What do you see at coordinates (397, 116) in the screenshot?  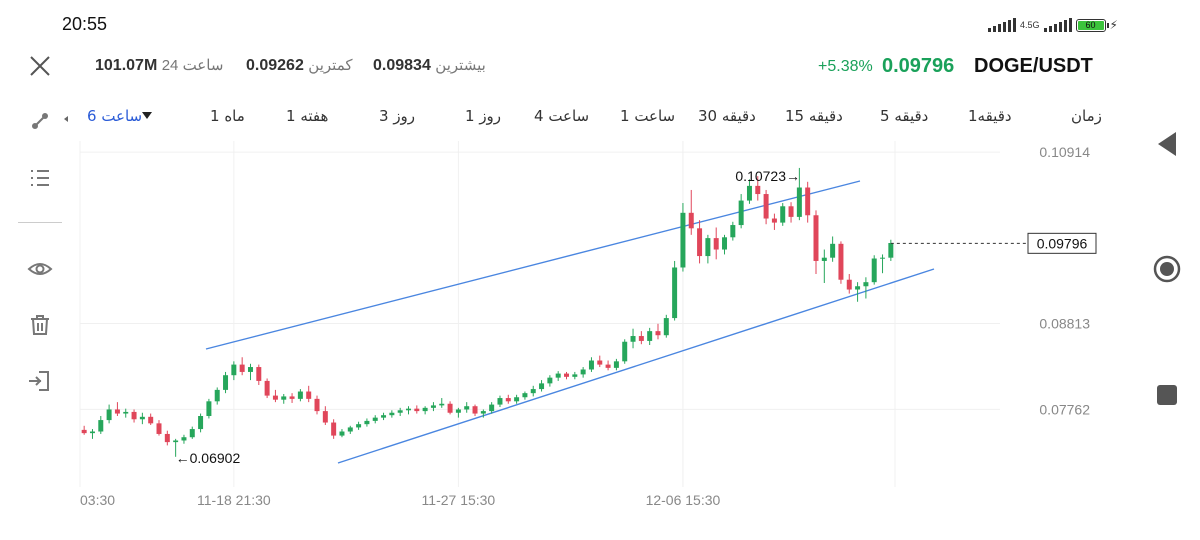 I see `tab-3d: 3 روز` at bounding box center [397, 116].